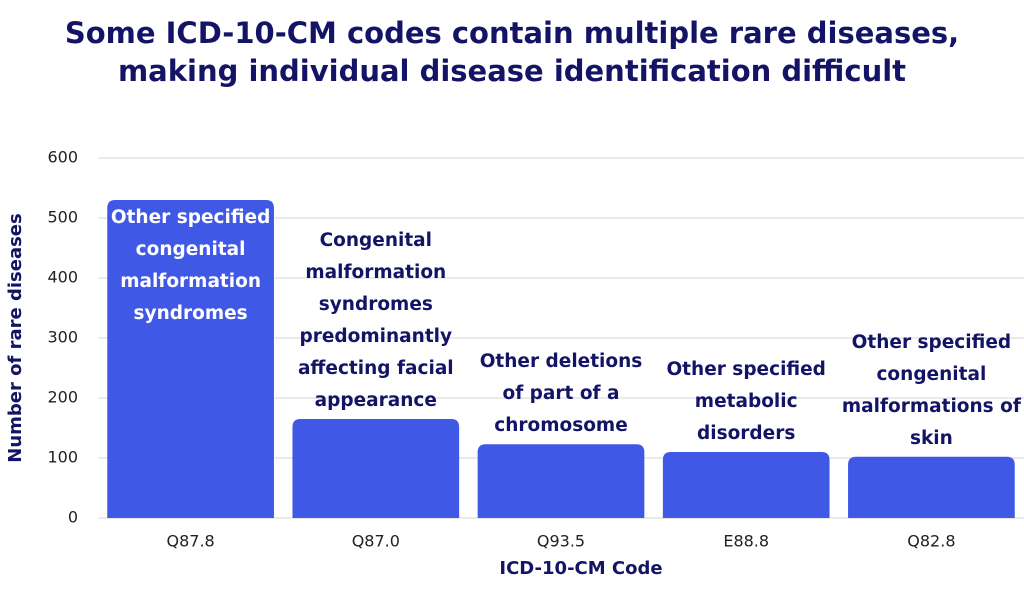 This screenshot has height=589, width=1024. I want to click on x-tick-label: Q82.8, so click(931, 541).